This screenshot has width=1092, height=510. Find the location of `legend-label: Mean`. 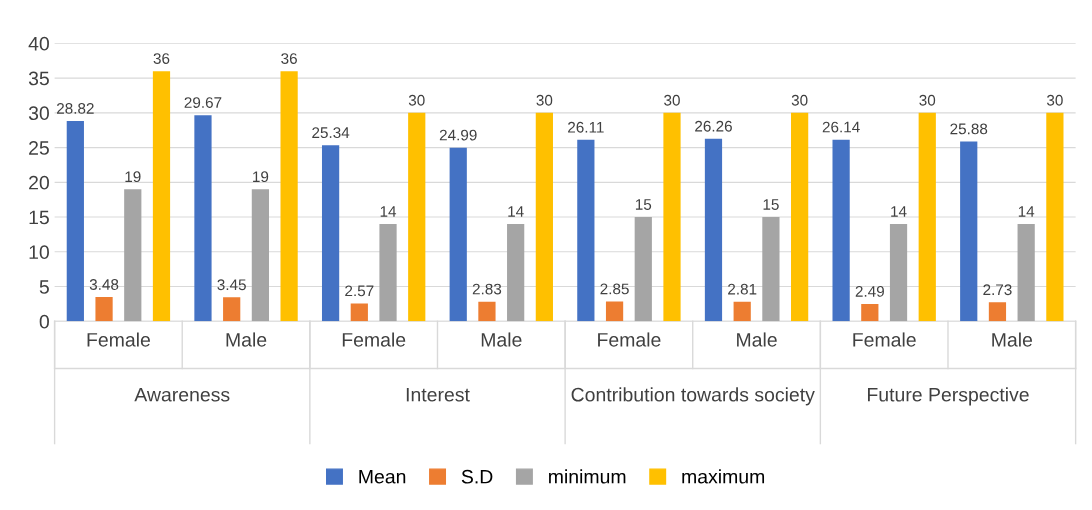

legend-label: Mean is located at coordinates (382, 476).